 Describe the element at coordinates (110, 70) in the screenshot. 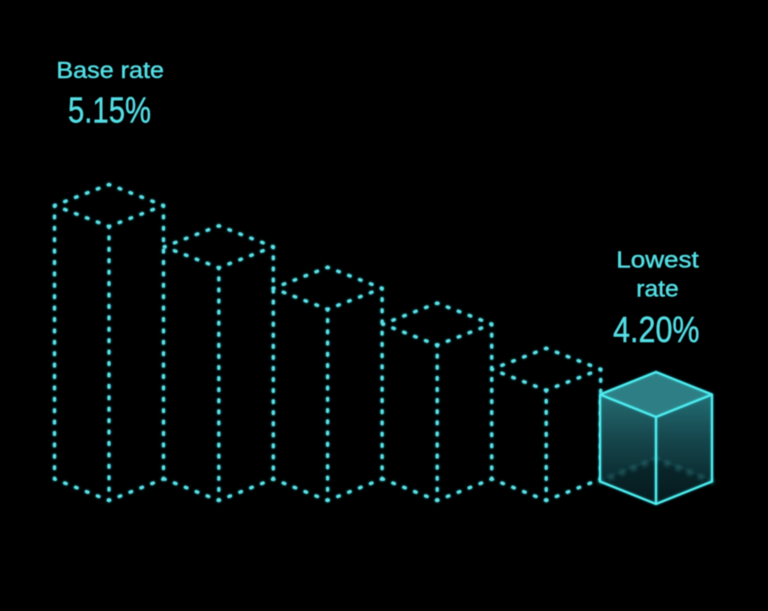

I see `svg-text: Base rate` at that location.